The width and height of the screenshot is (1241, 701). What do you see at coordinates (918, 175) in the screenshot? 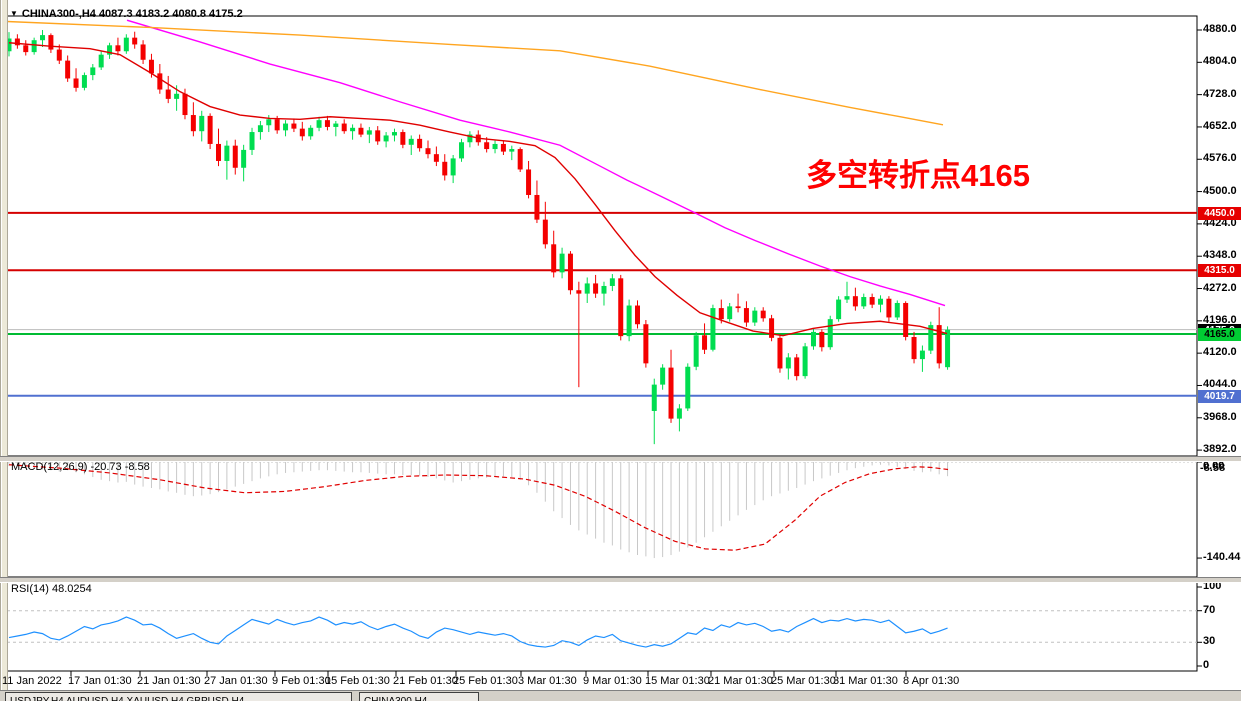
I see `chart-text-annotation: 多空转折点4165` at bounding box center [918, 175].